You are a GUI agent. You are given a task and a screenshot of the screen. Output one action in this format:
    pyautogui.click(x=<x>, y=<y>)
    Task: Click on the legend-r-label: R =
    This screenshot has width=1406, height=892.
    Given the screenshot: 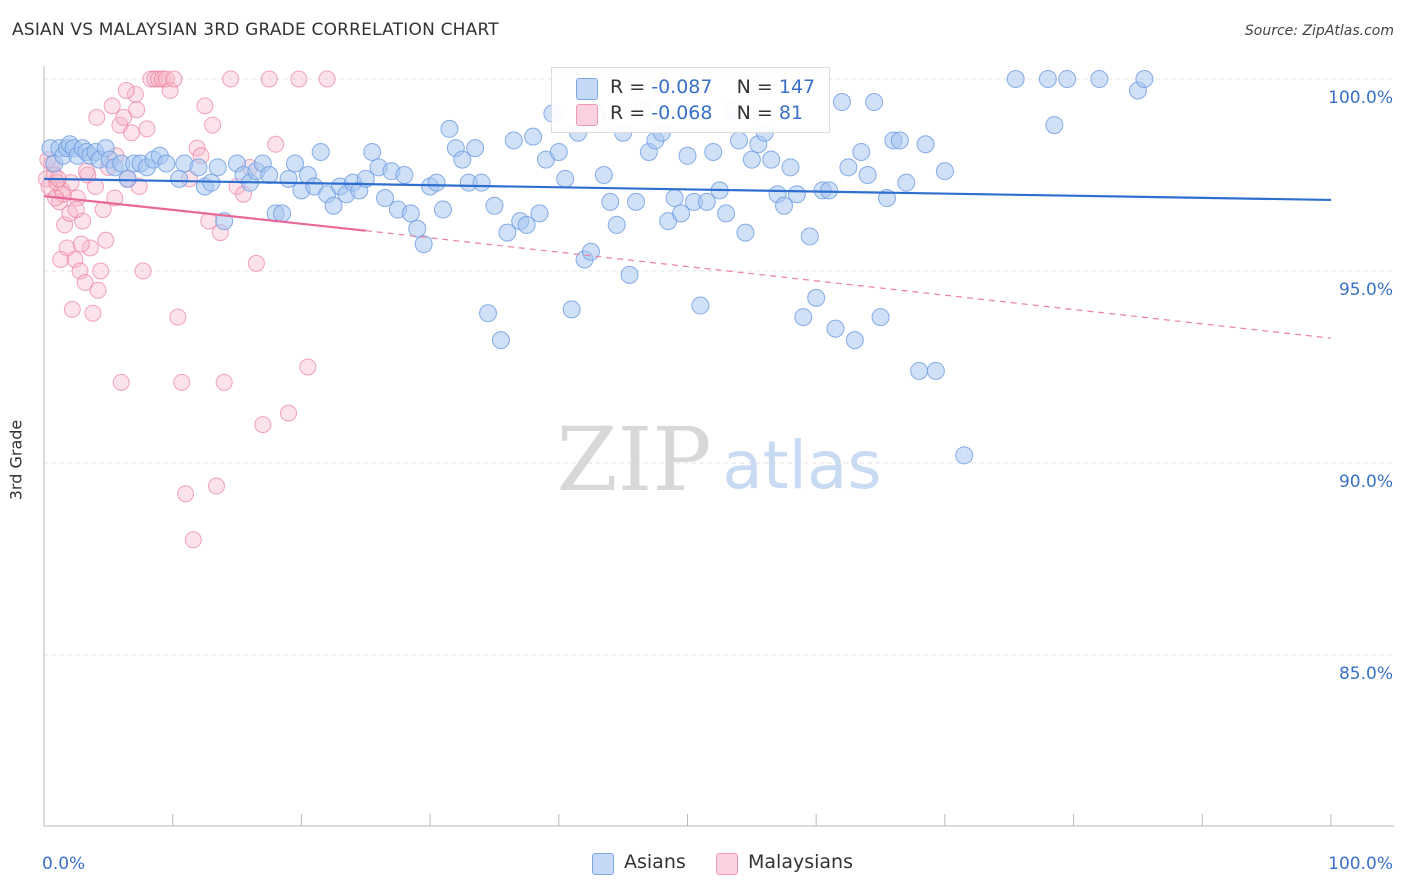 What is the action you would take?
    pyautogui.click(x=628, y=87)
    